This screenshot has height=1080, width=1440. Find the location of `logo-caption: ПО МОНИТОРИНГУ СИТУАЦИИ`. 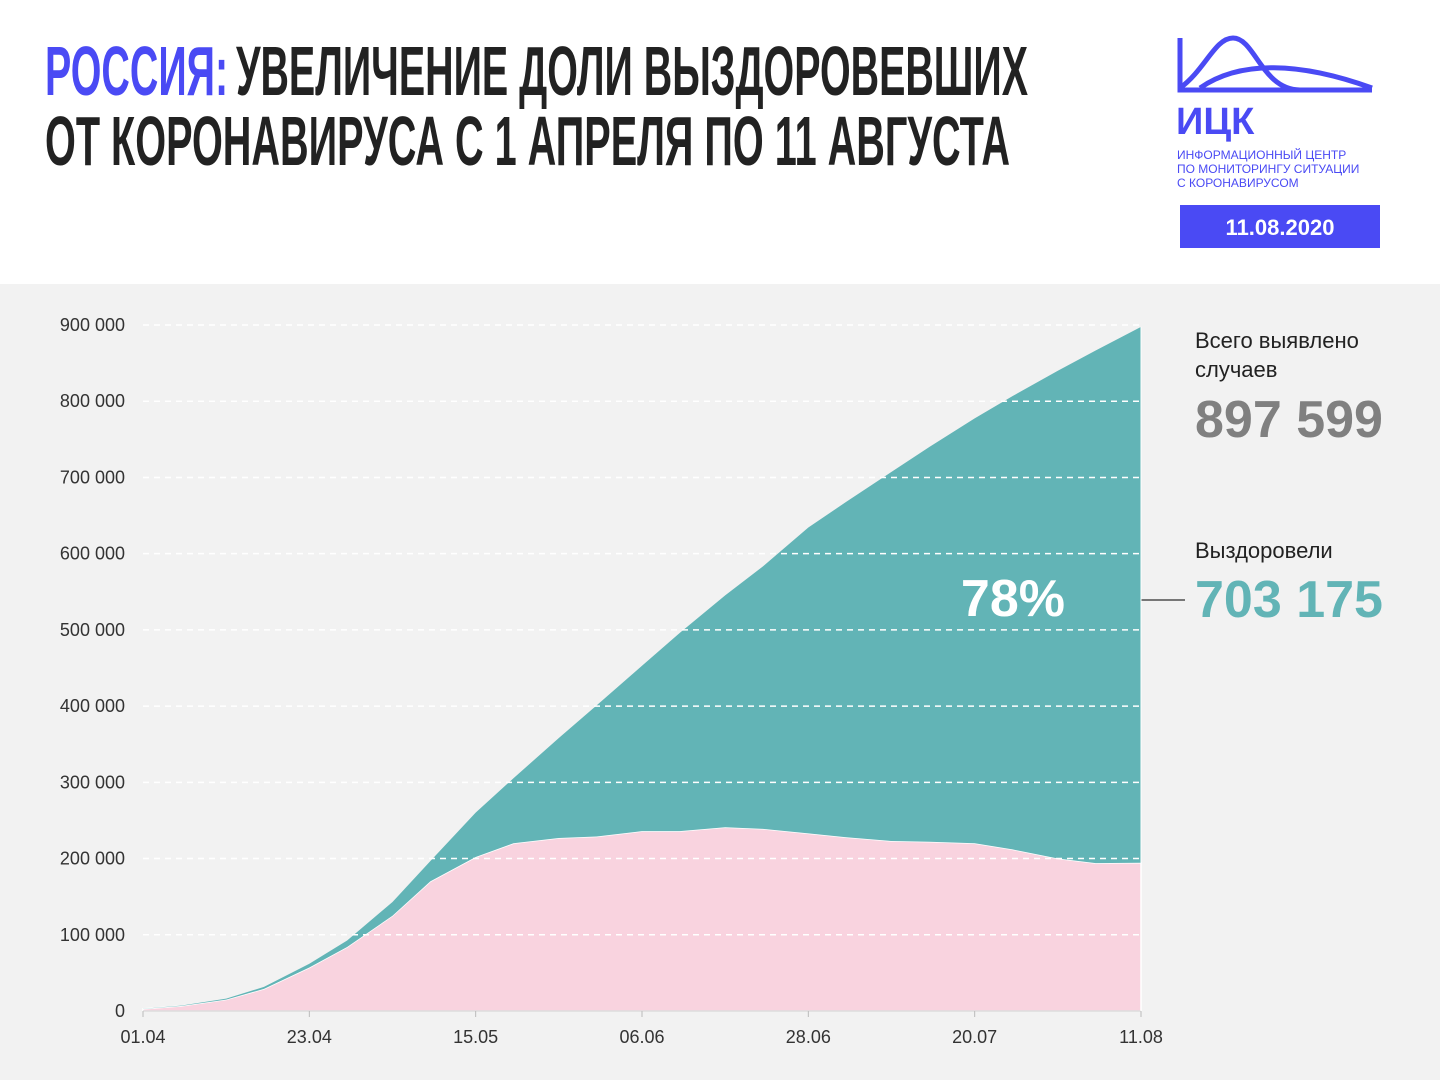

logo-caption: ПО МОНИТОРИНГУ СИТУАЦИИ is located at coordinates (1268, 169).